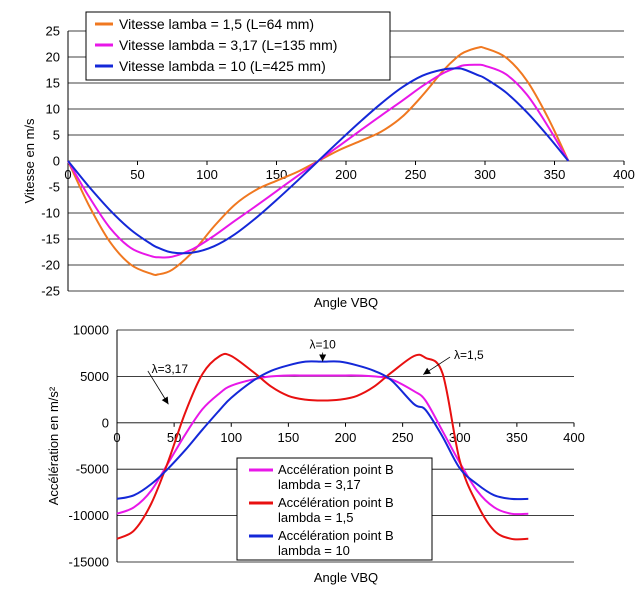 This screenshot has height=599, width=643. Describe the element at coordinates (91, 330) in the screenshot. I see `y-tick-label: 10000` at that location.